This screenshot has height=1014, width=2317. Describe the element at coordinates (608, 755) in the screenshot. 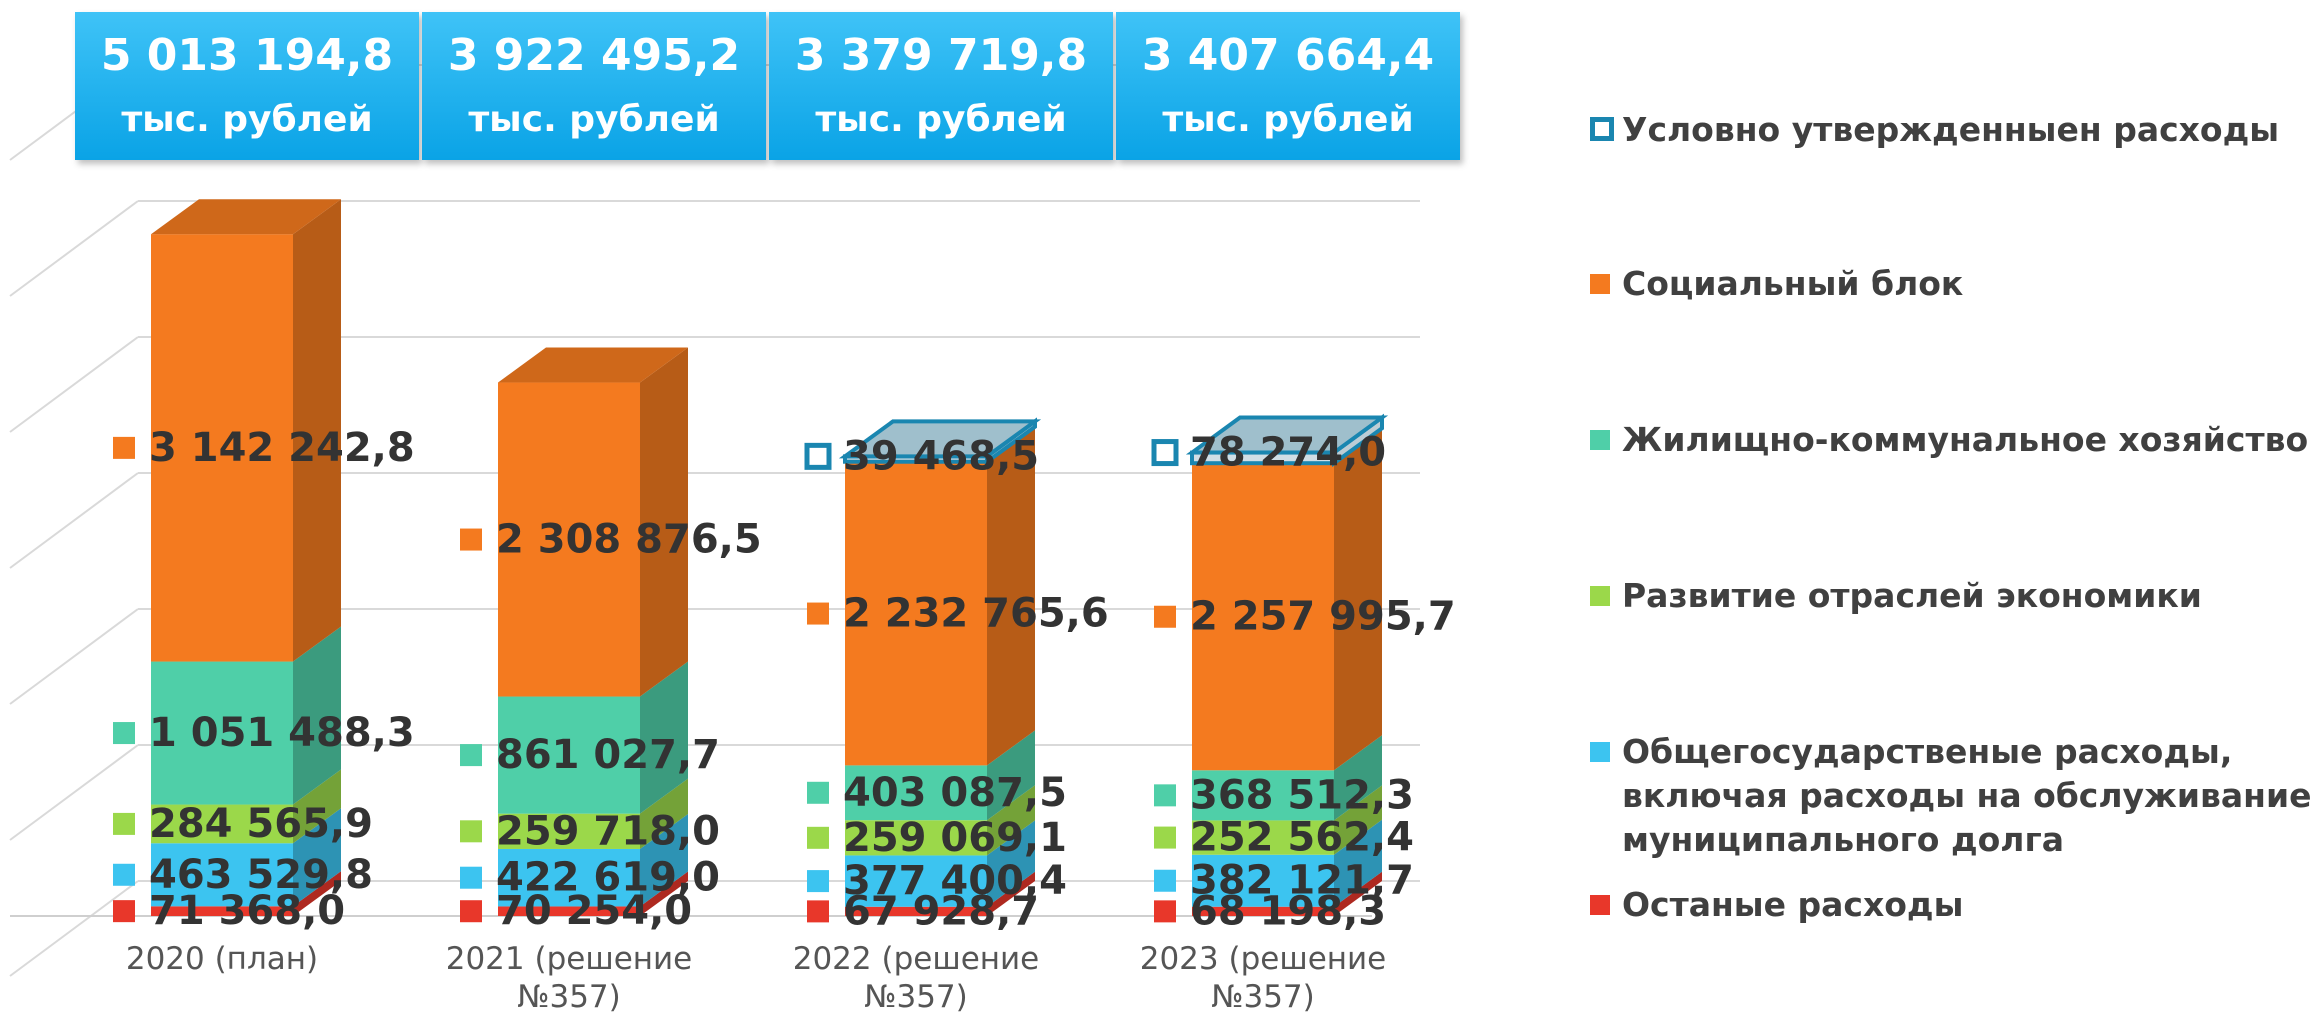

I see `data-label: 861 027,7` at that location.